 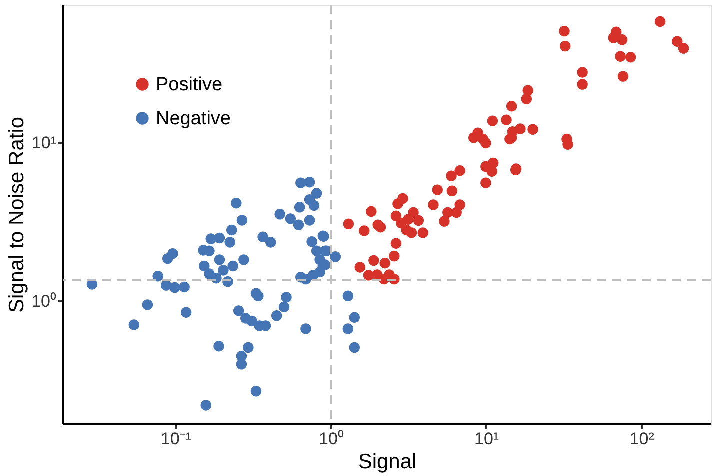 I want to click on legend-label: Negative, so click(x=193, y=119).